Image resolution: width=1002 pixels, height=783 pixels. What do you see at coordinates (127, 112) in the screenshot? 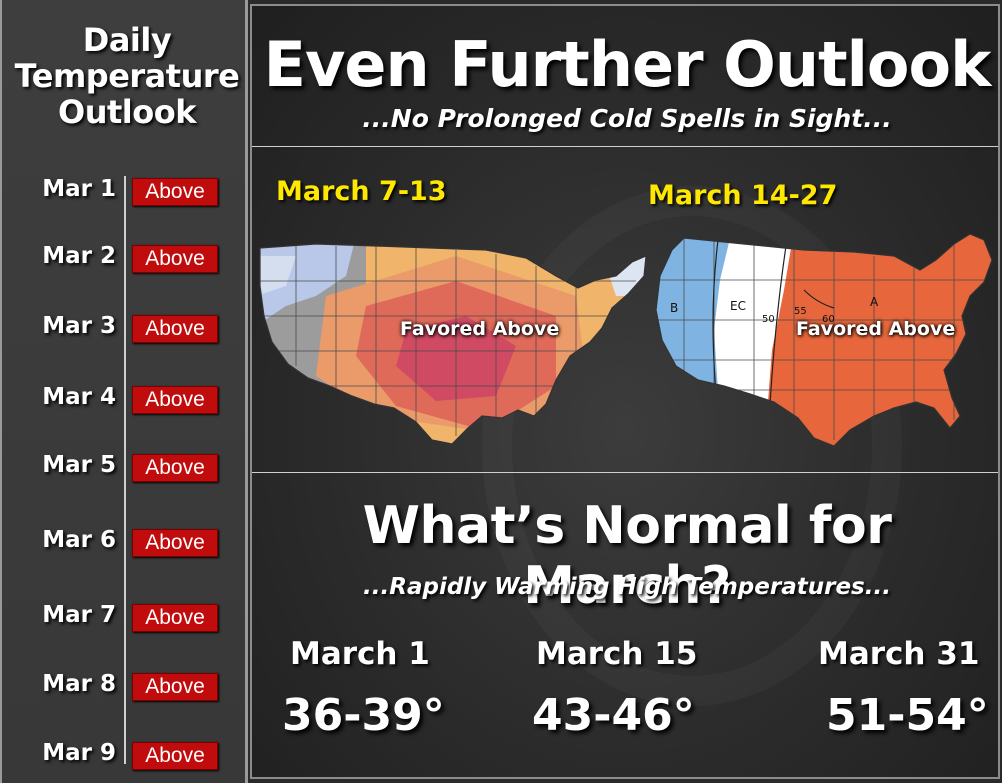
I see `title-line-3: Outlook` at bounding box center [127, 112].